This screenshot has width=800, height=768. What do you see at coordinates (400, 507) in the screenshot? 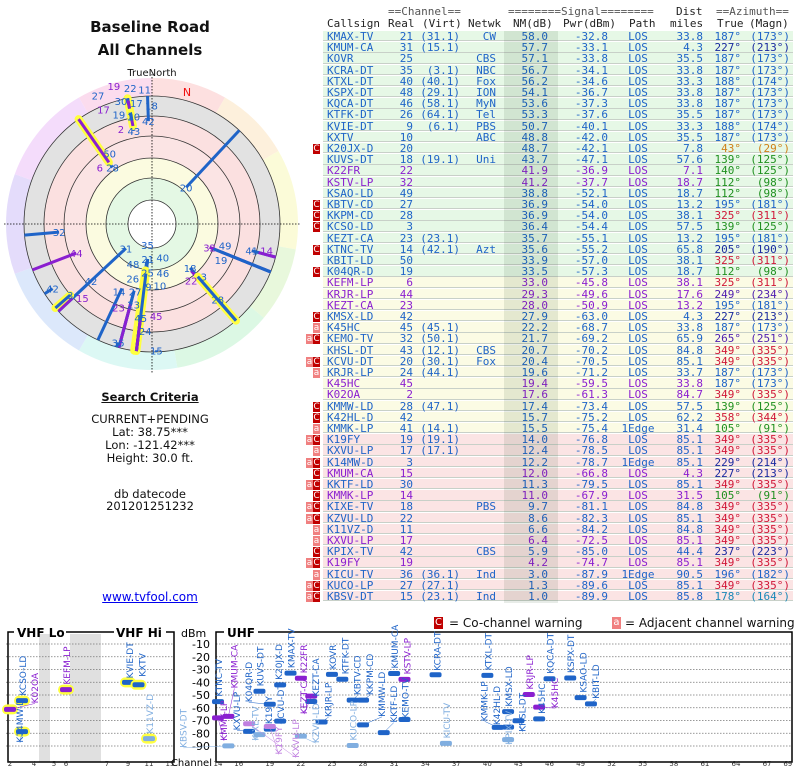
I see `station-row: a C KIXE-TV 18 PBS 9.7 -81.1 LOS 84.8 349° (335°)` at bounding box center [400, 507].